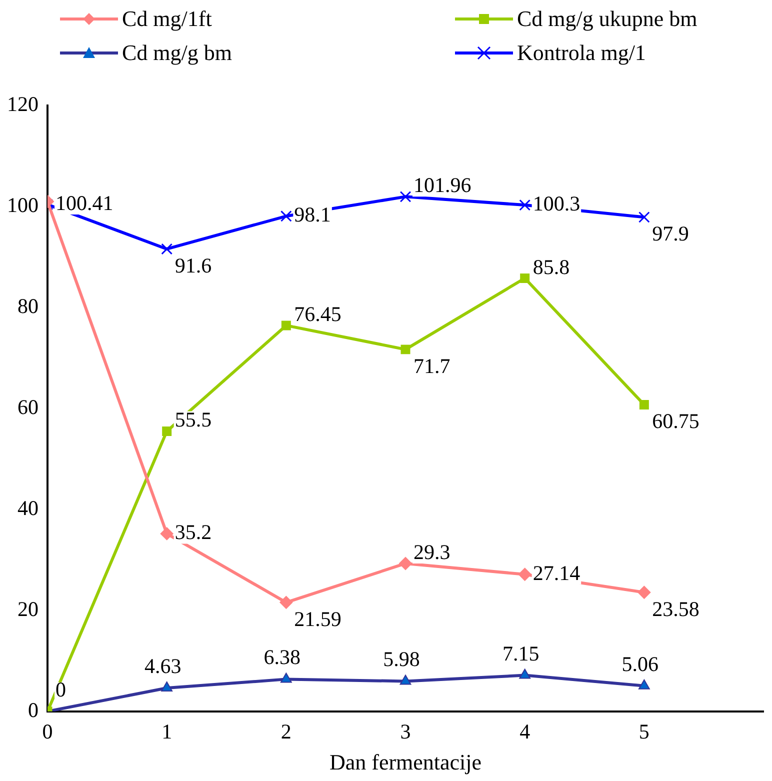  Describe the element at coordinates (556, 572) in the screenshot. I see `data-label: 27.14` at that location.